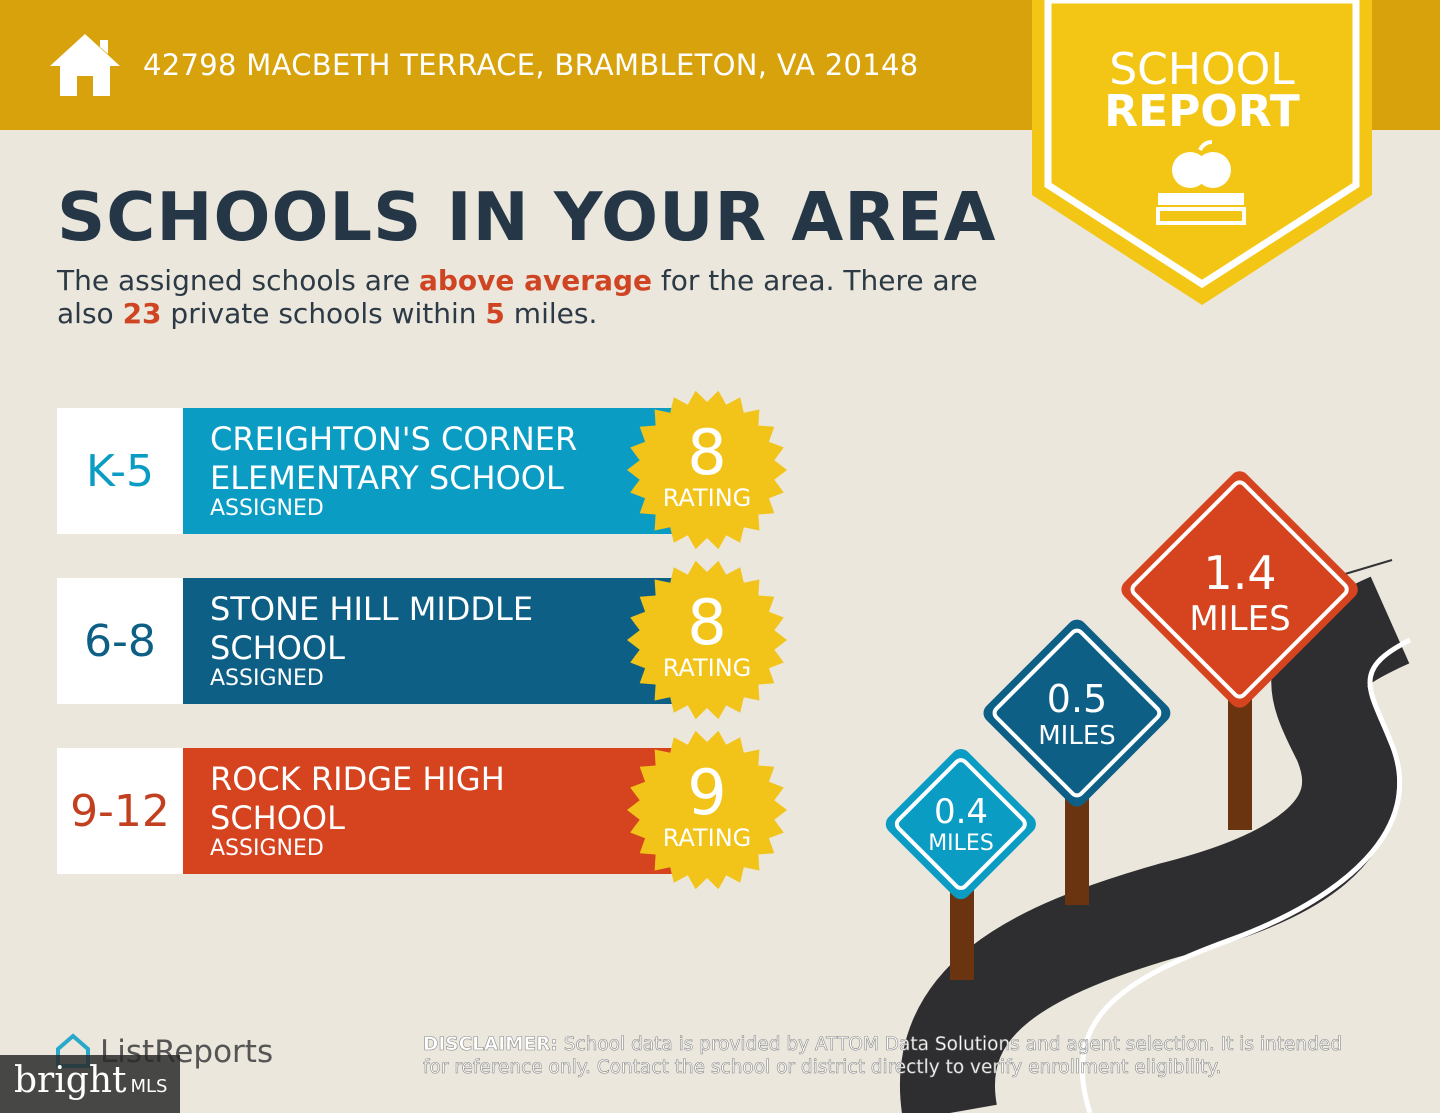 This screenshot has height=1113, width=1440. What do you see at coordinates (70, 1080) in the screenshot?
I see `watermark-brand: bright` at bounding box center [70, 1080].